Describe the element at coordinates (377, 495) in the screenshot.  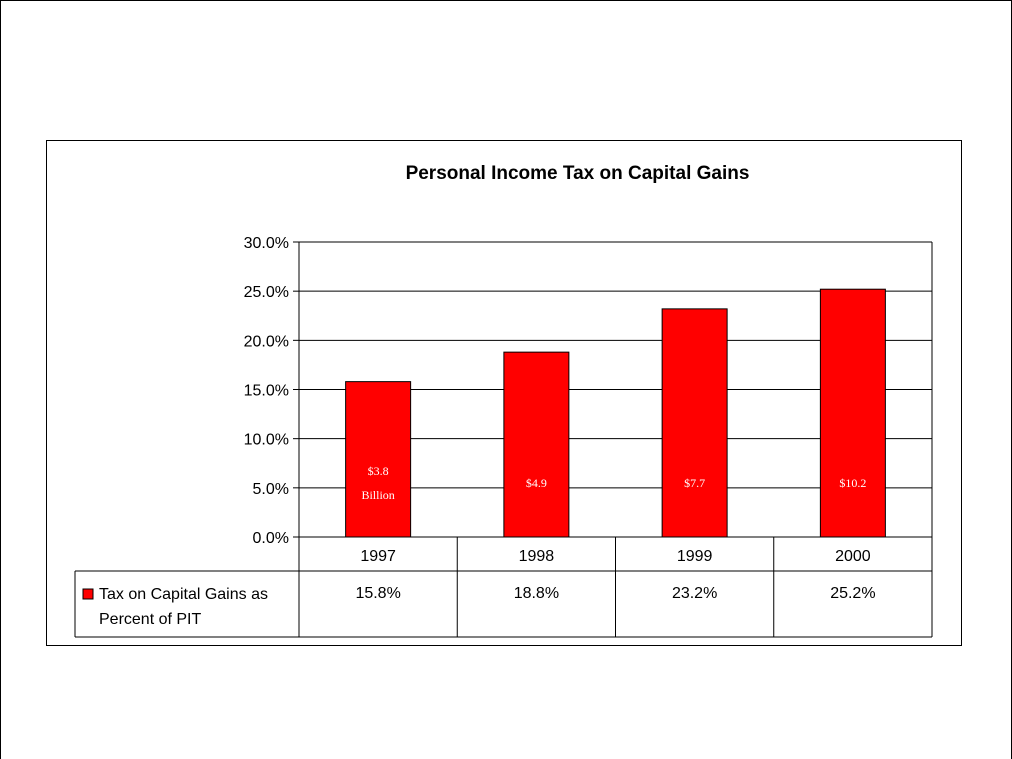
I see `bar-data-label: Billion` at that location.